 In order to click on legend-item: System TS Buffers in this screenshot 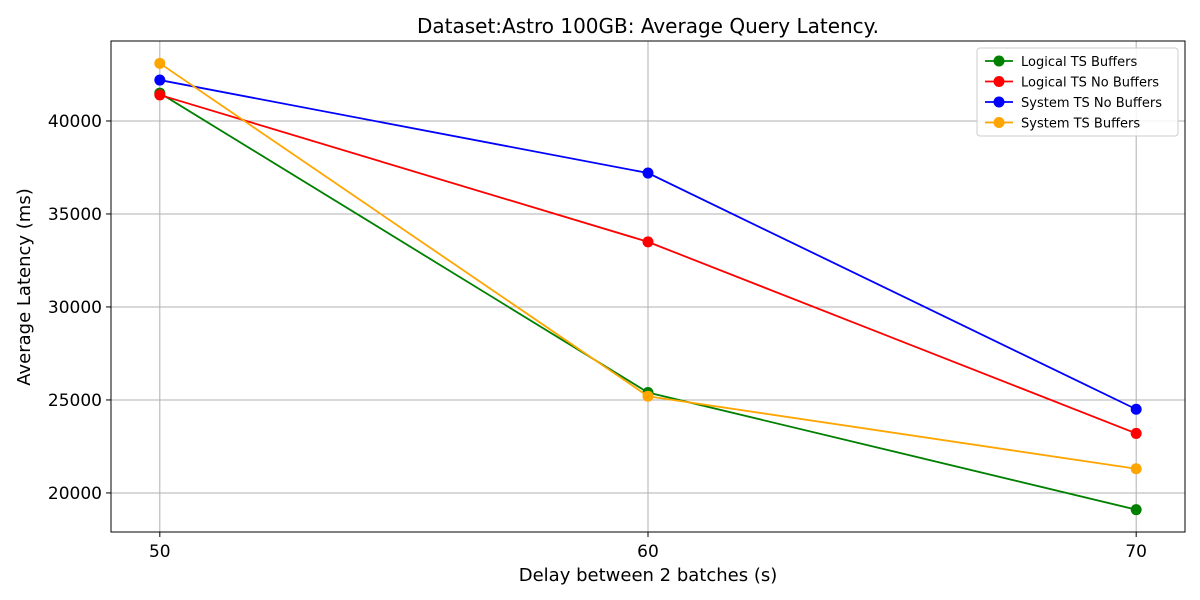, I will do `click(1062, 124)`.